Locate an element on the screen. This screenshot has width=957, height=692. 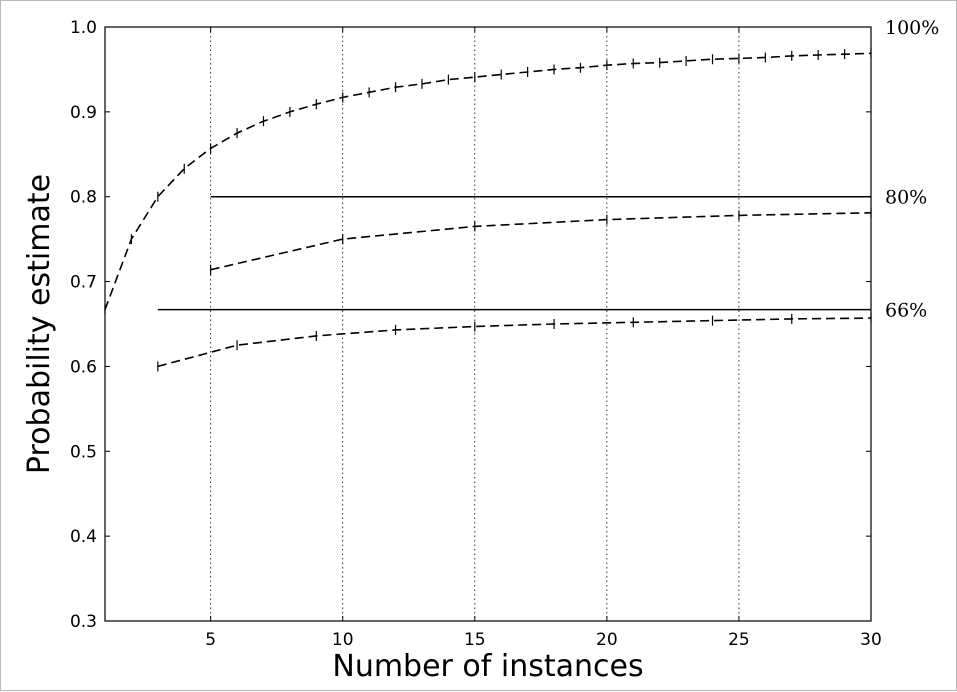
y-tick-label: 0.4 is located at coordinates (83, 537).